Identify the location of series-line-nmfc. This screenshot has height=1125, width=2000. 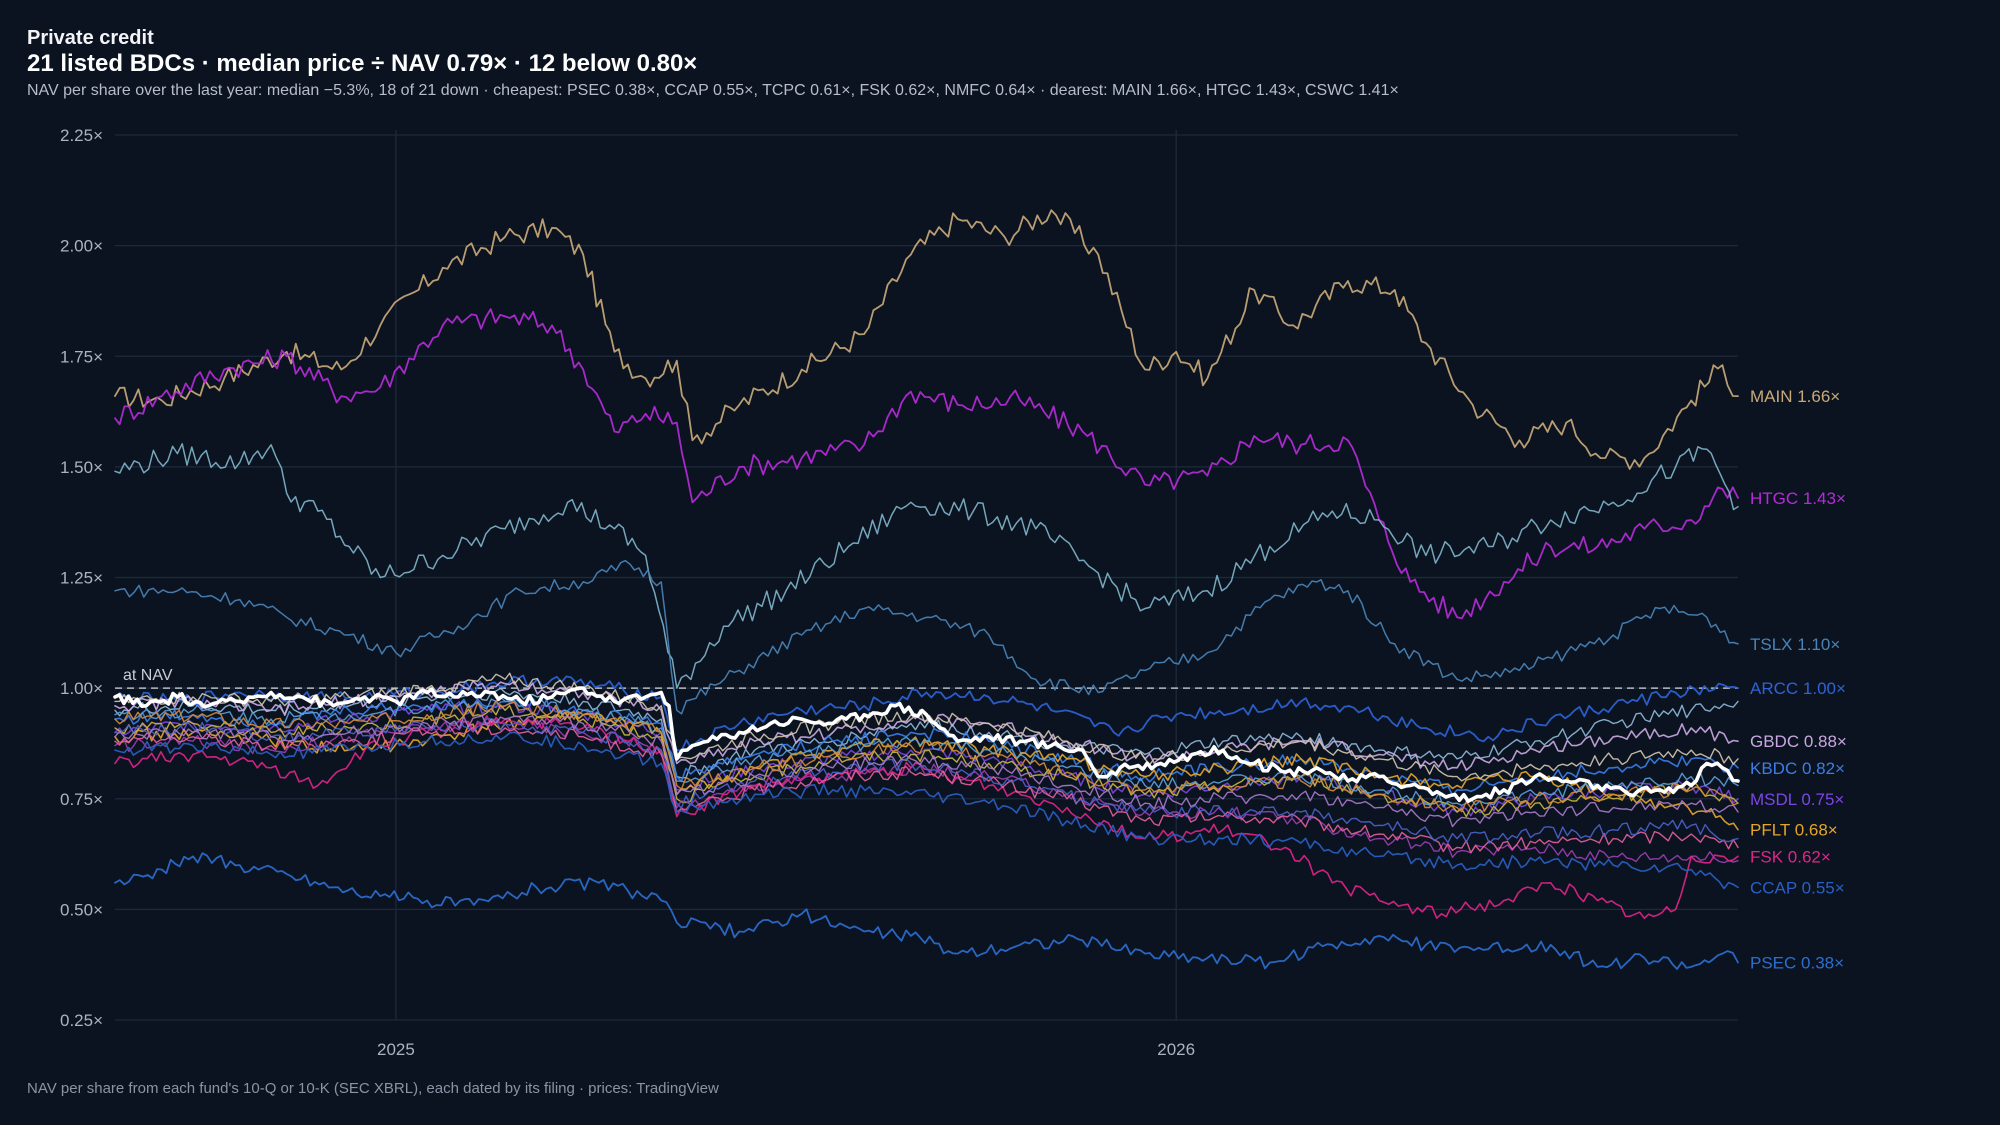
(926, 788).